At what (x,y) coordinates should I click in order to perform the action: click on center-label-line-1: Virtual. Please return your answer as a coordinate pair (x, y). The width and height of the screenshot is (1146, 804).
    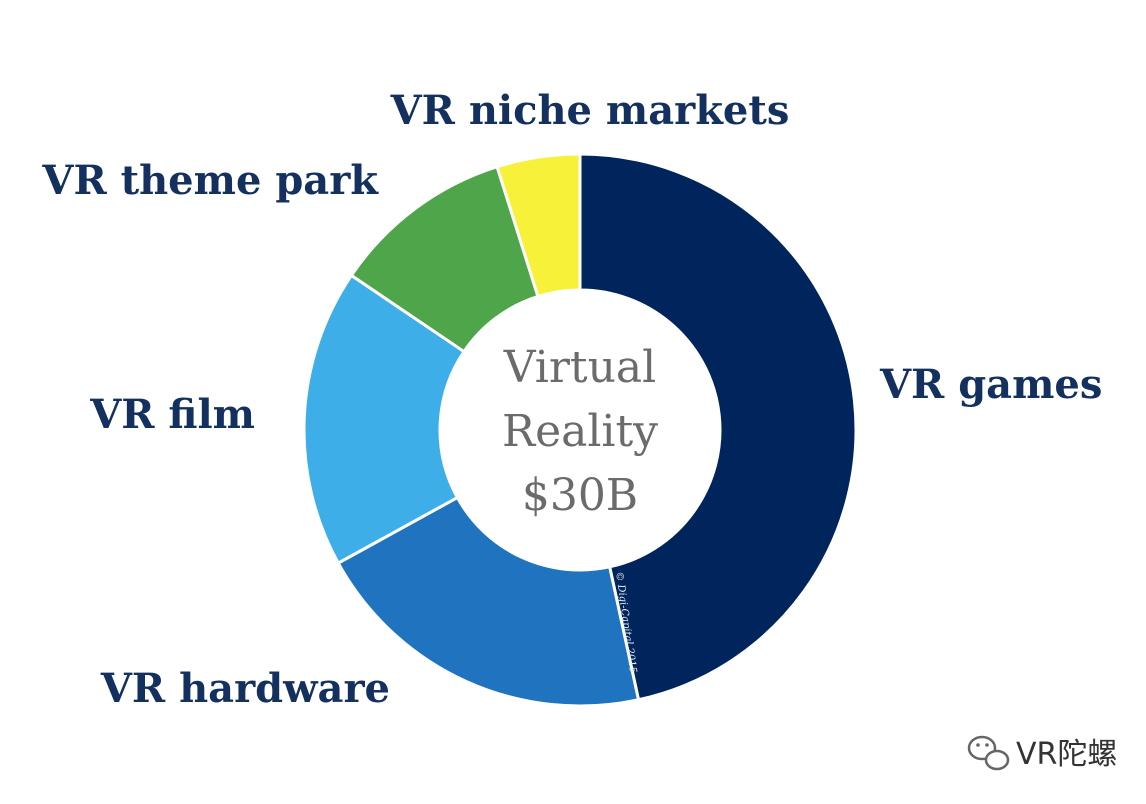
    Looking at the image, I should click on (579, 367).